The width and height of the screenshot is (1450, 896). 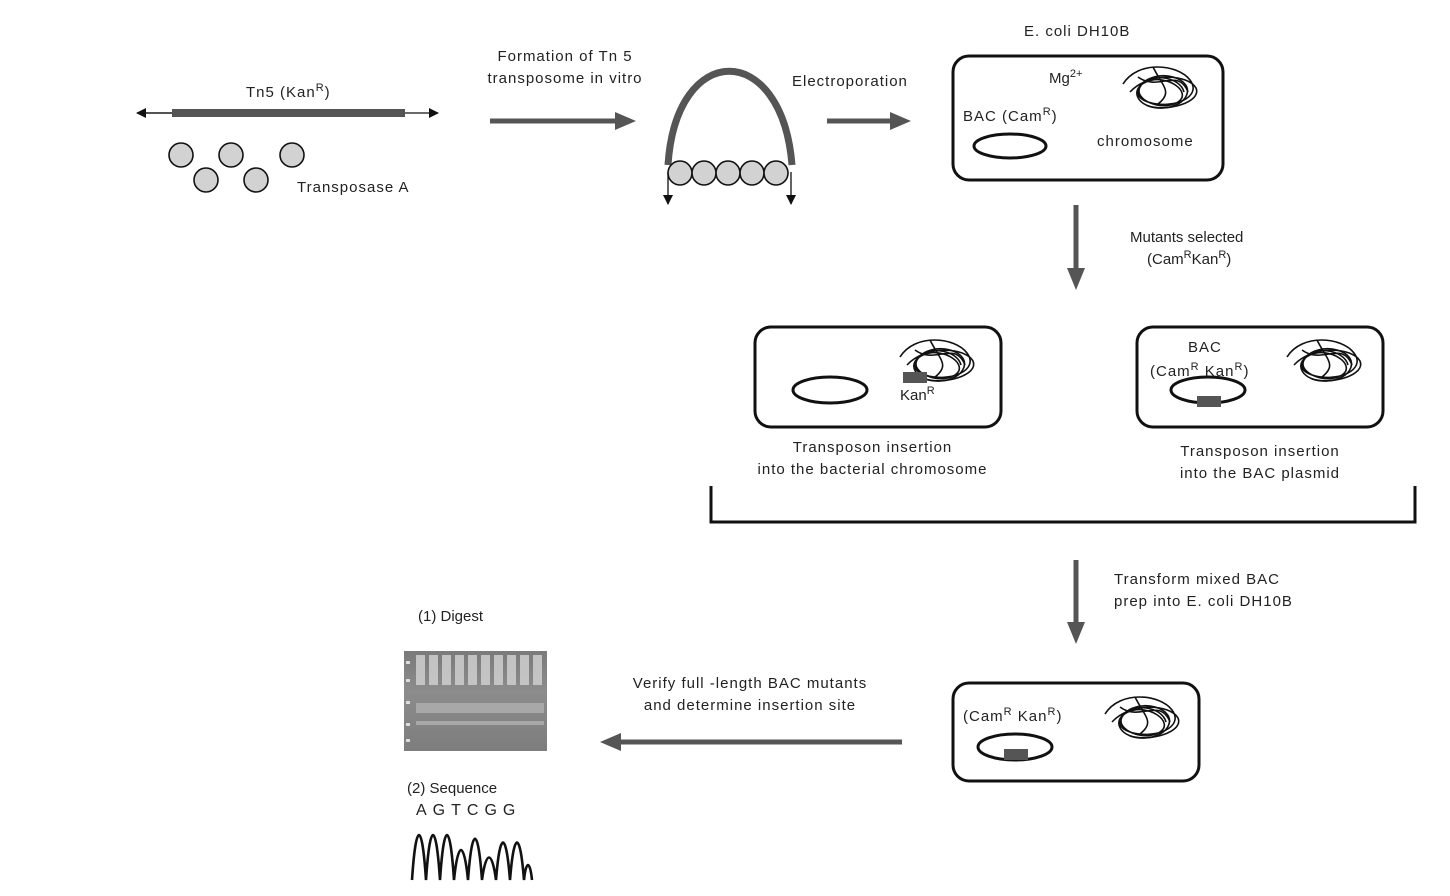 What do you see at coordinates (1088, 118) in the screenshot?
I see `cell-initial` at bounding box center [1088, 118].